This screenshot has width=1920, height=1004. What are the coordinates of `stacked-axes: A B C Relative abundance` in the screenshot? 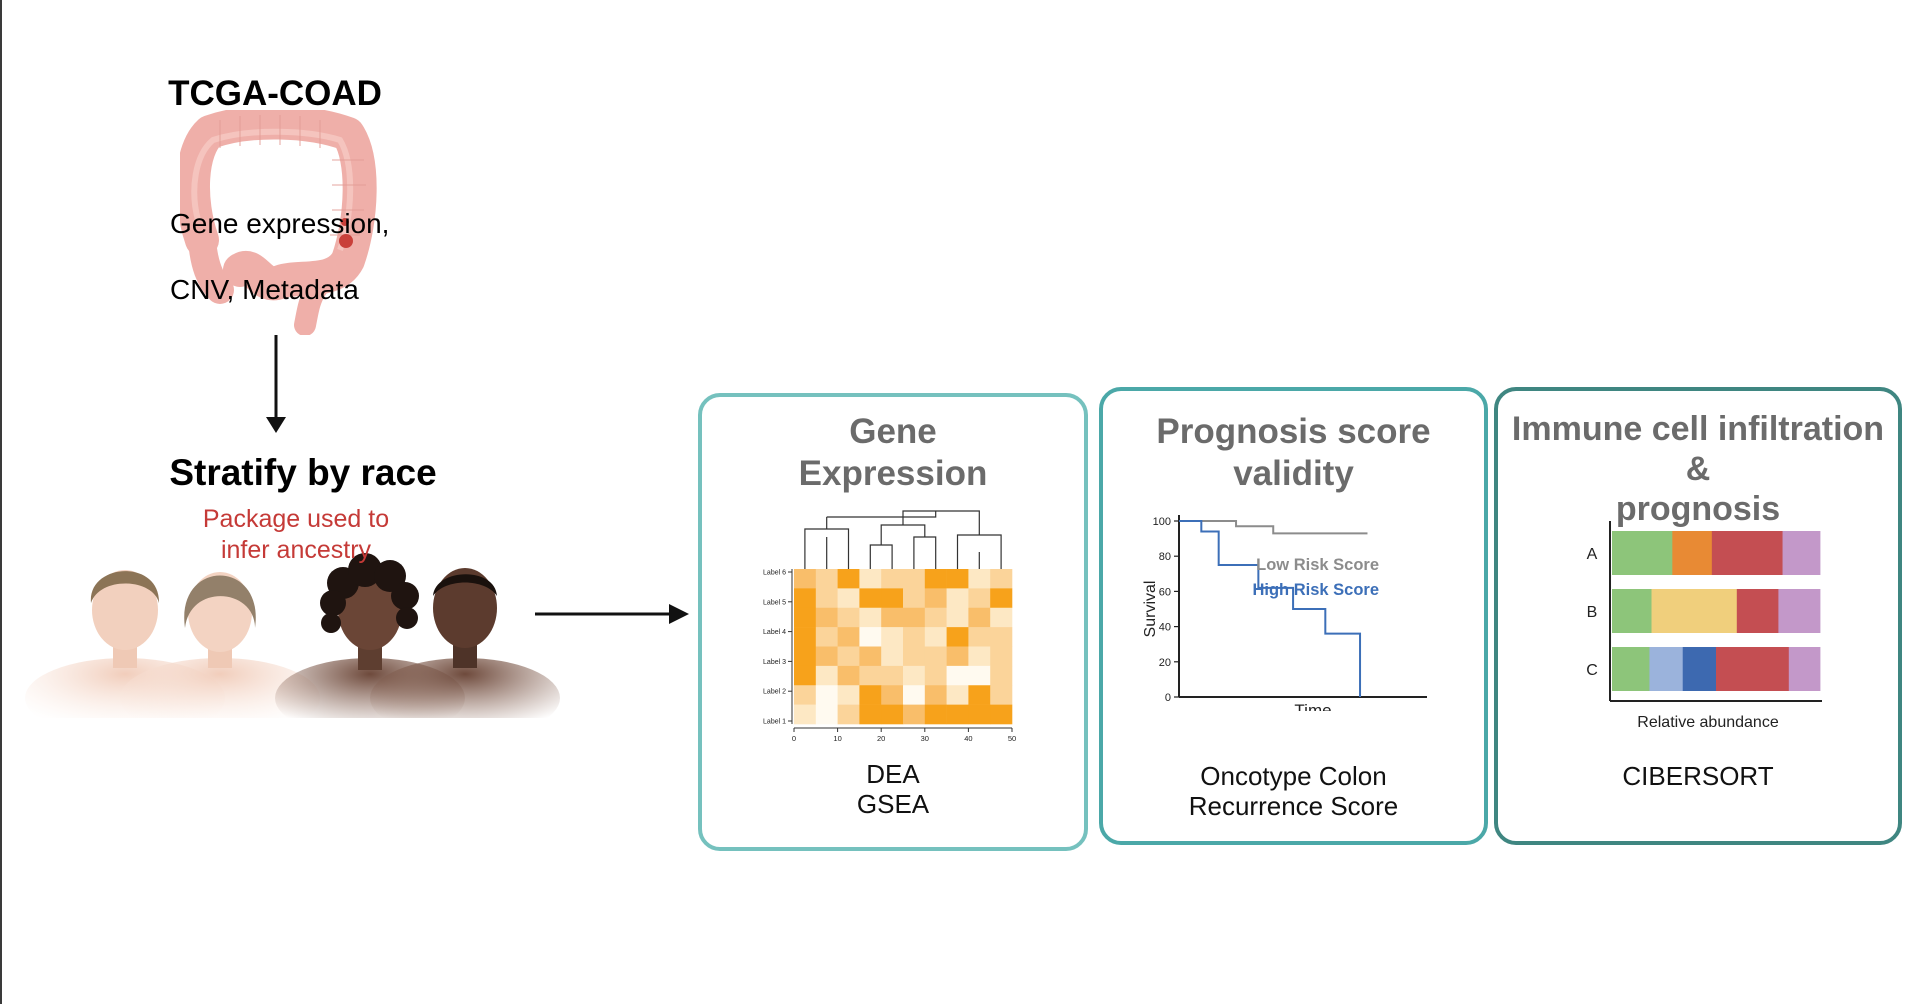 It's located at (1704, 626).